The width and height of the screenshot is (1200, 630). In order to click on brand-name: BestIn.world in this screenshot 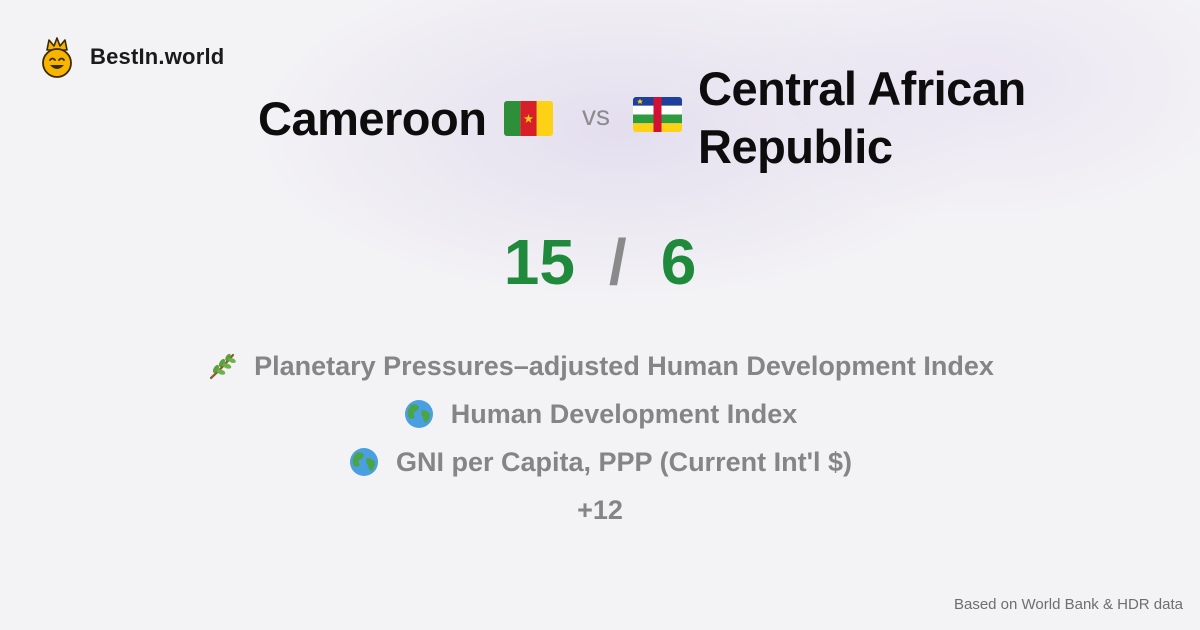, I will do `click(157, 56)`.